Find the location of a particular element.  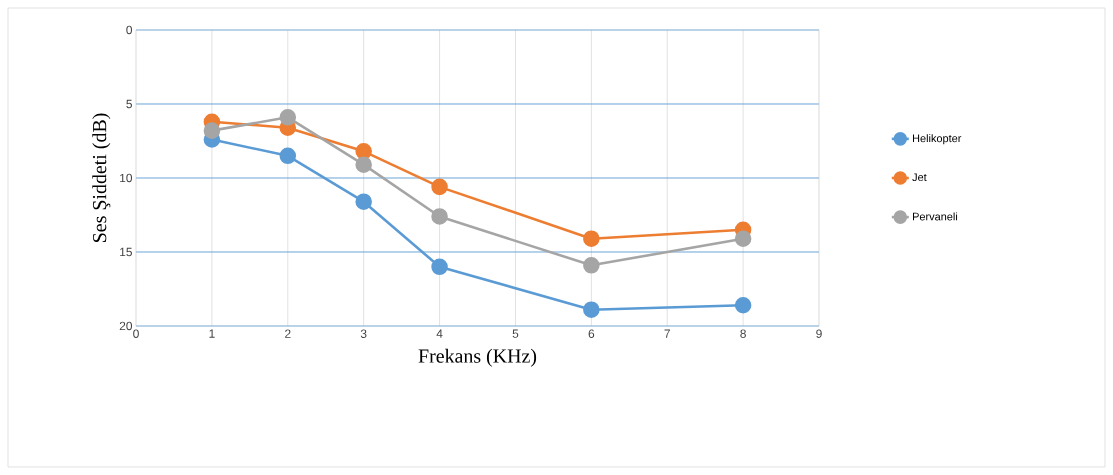

x-tick-label: 2 is located at coordinates (288, 333).